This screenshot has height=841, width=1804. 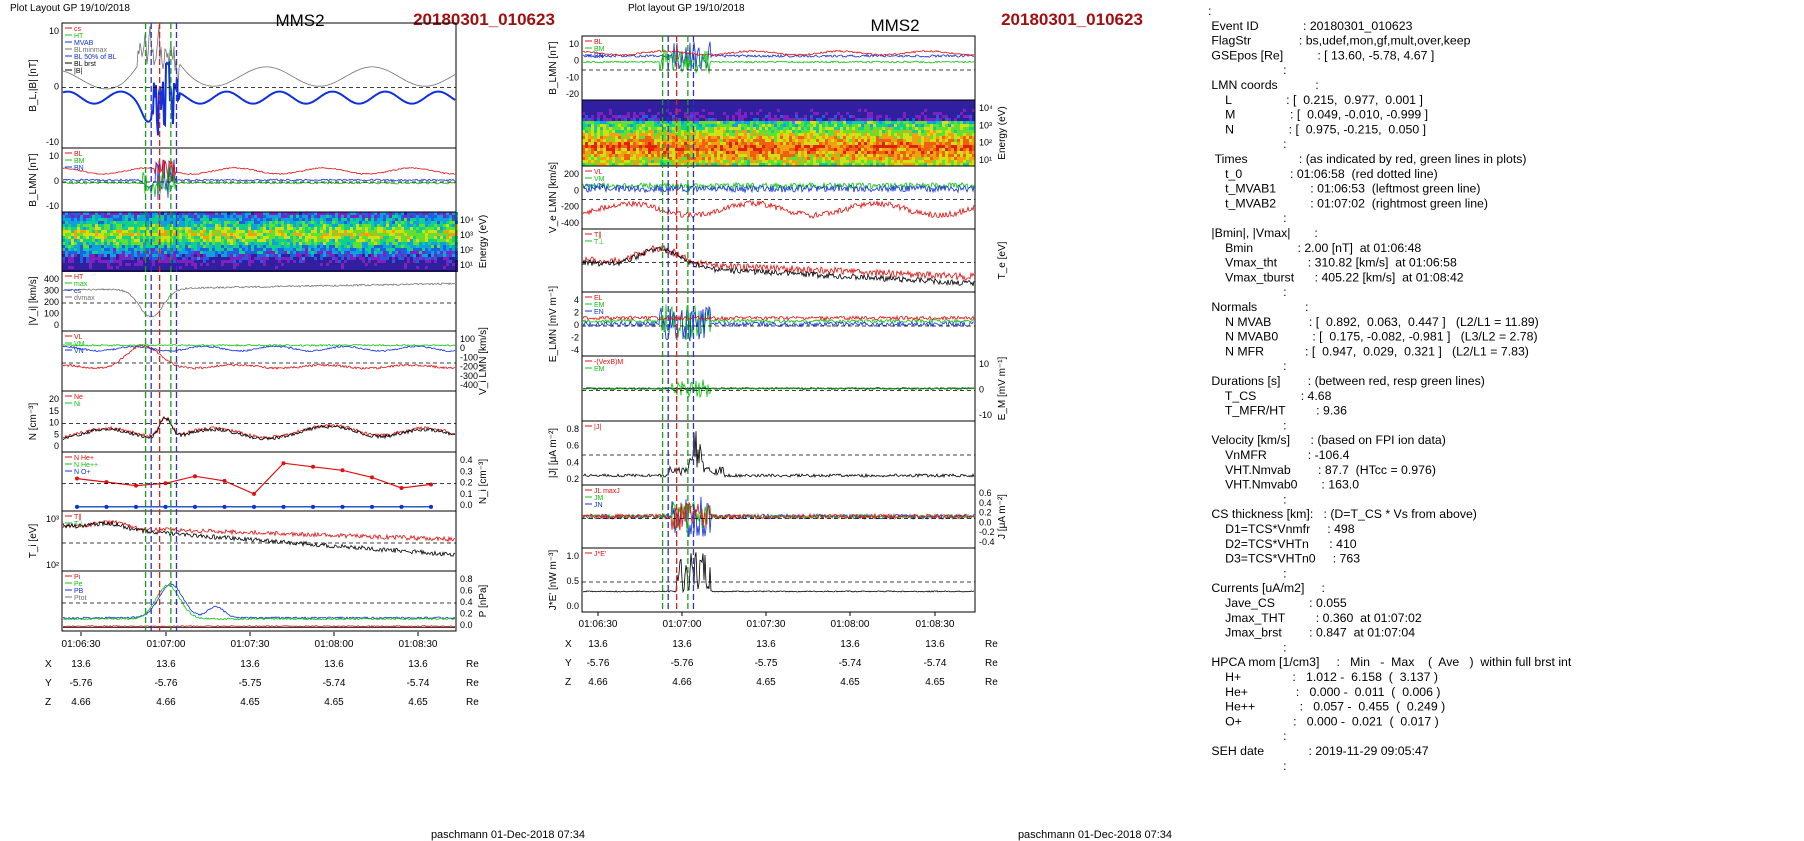 What do you see at coordinates (1324, 692) in the screenshot?
I see `summary-line: He+ : 0.000 - 0.011 ( 0.006 )` at bounding box center [1324, 692].